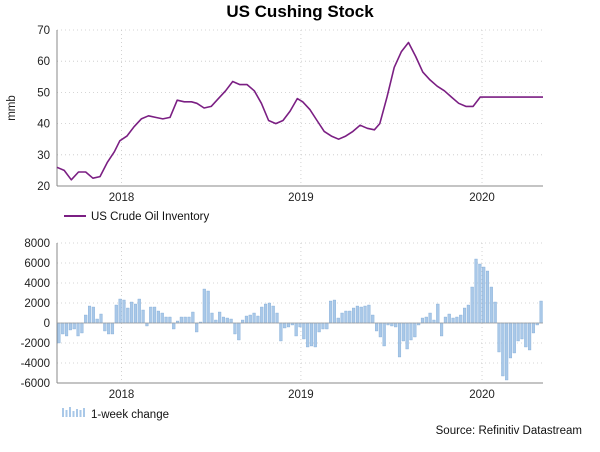 This screenshot has height=452, width=600. I want to click on top-y-tick-label: 40, so click(43, 125).